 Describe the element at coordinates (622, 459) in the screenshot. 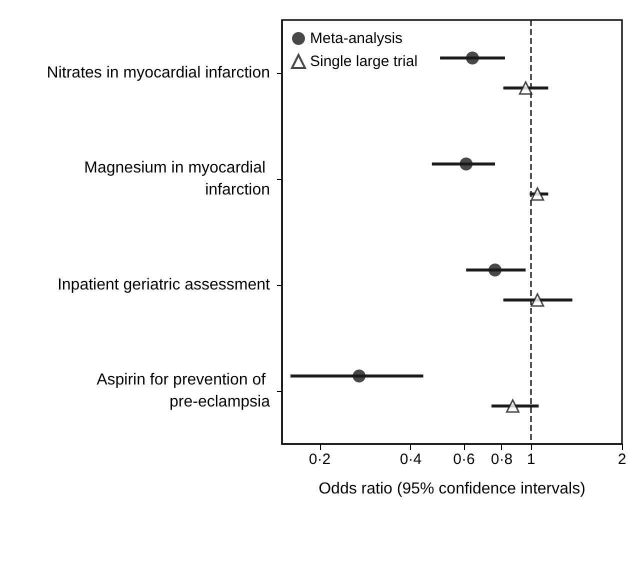

I see `x-tick-label: 2` at that location.